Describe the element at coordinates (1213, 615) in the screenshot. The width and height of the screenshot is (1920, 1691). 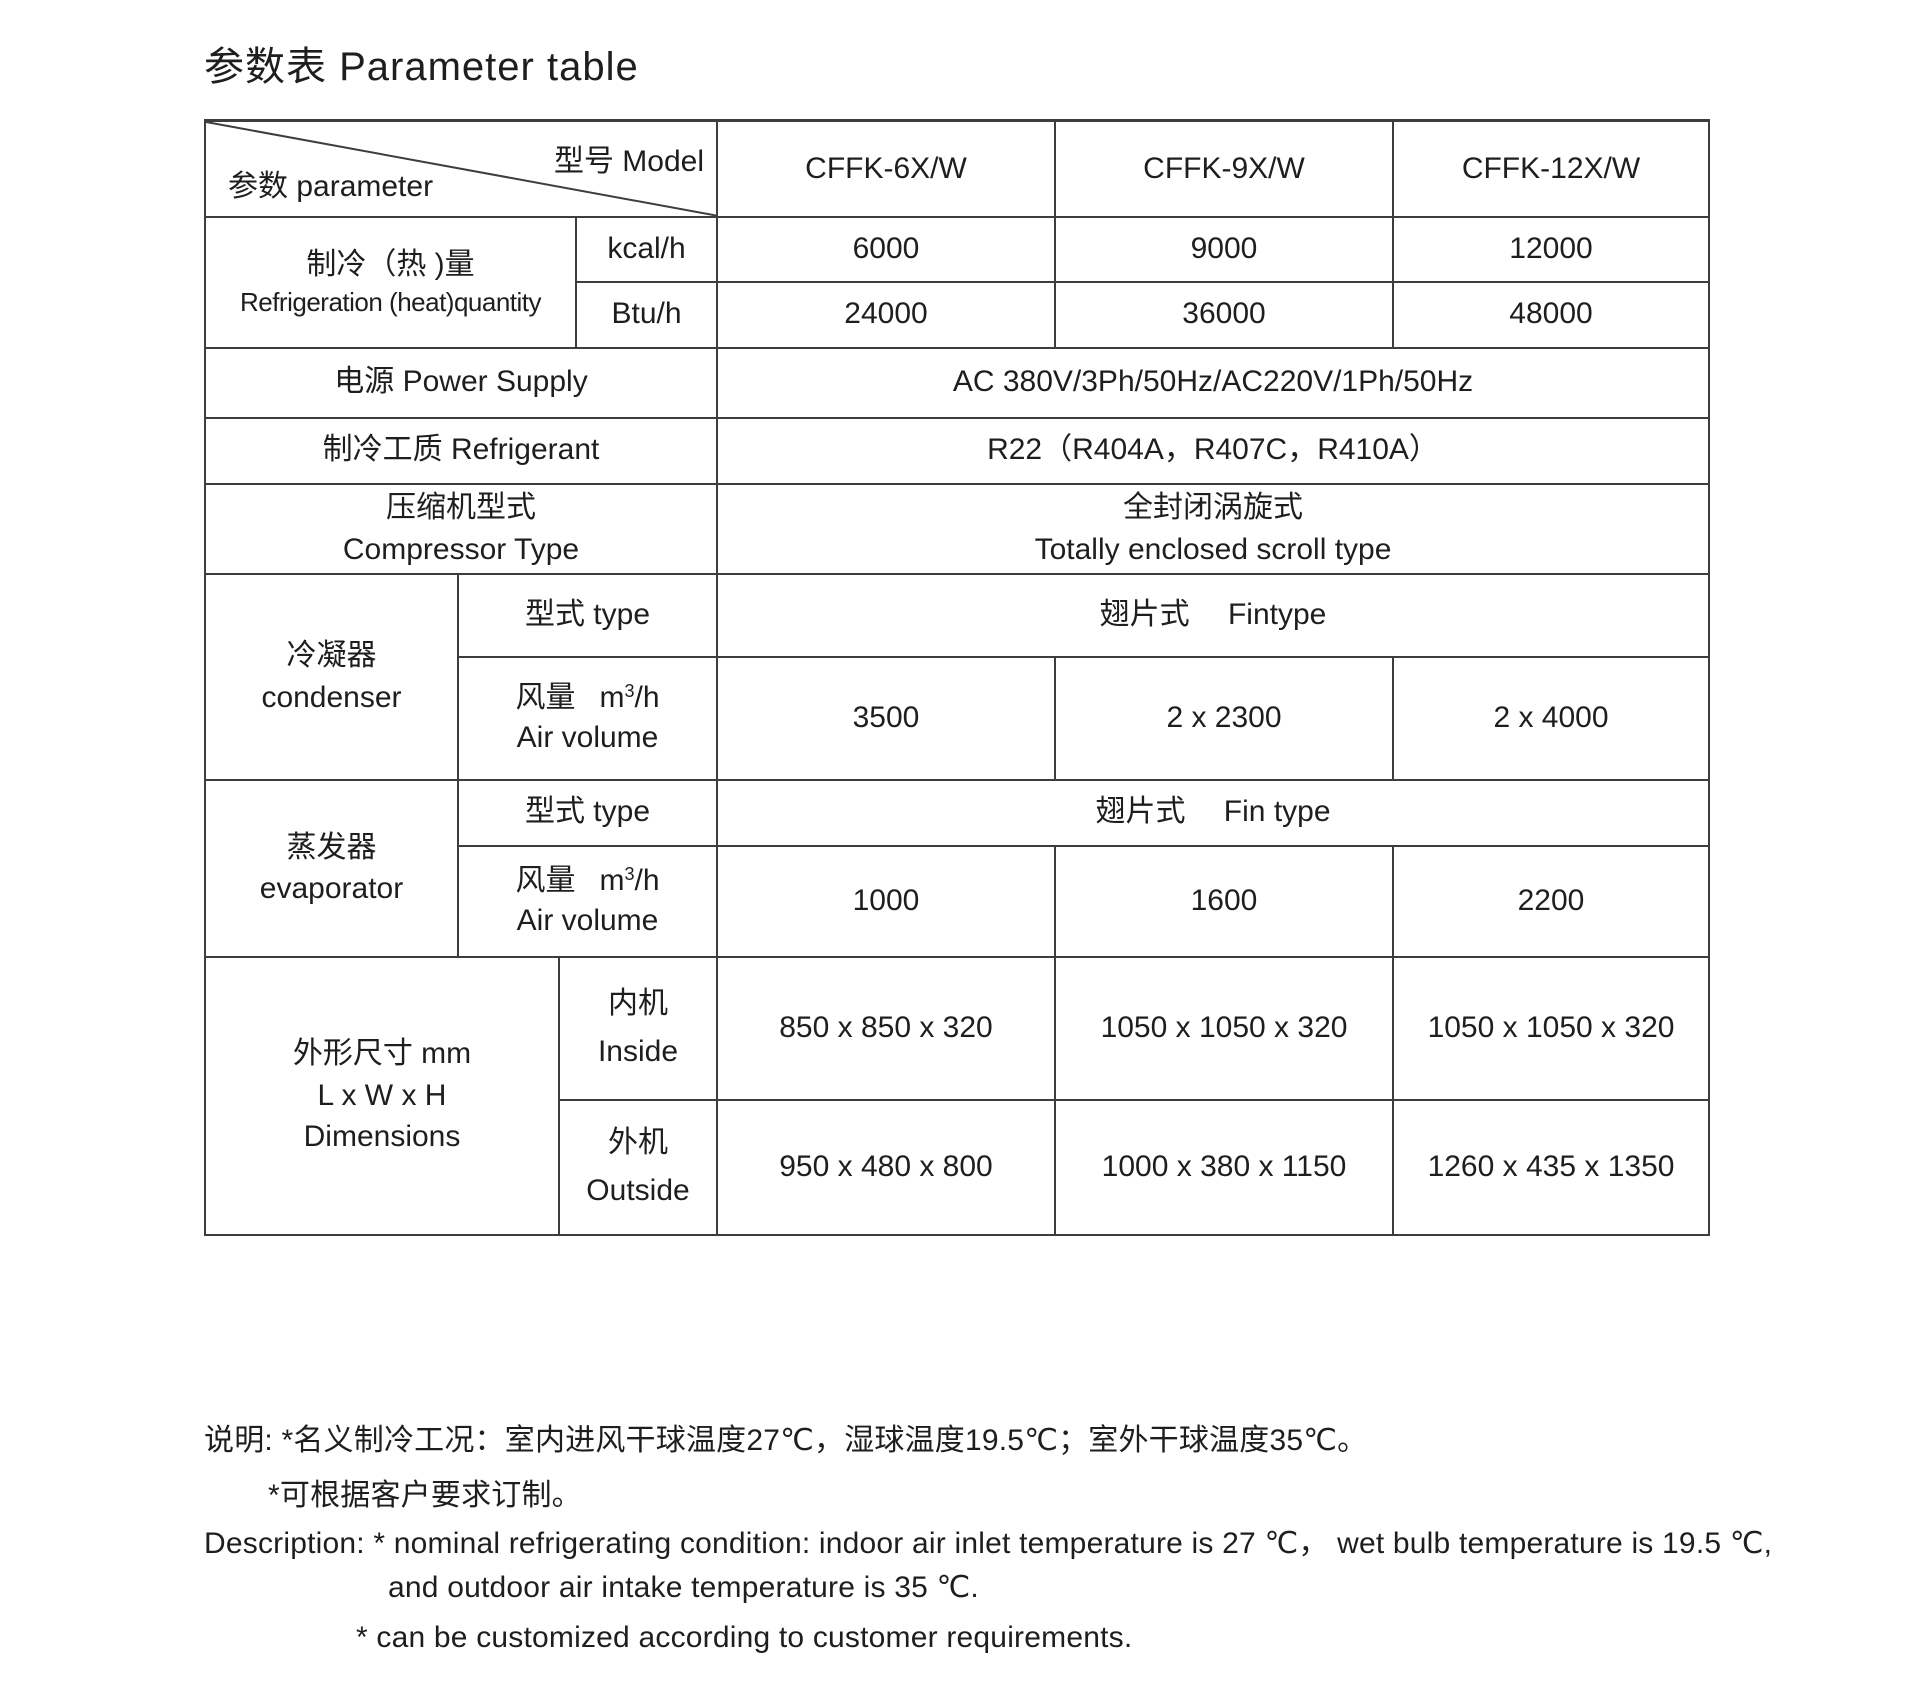
I see `condenser-type-value: 翅片式 Fintype` at that location.